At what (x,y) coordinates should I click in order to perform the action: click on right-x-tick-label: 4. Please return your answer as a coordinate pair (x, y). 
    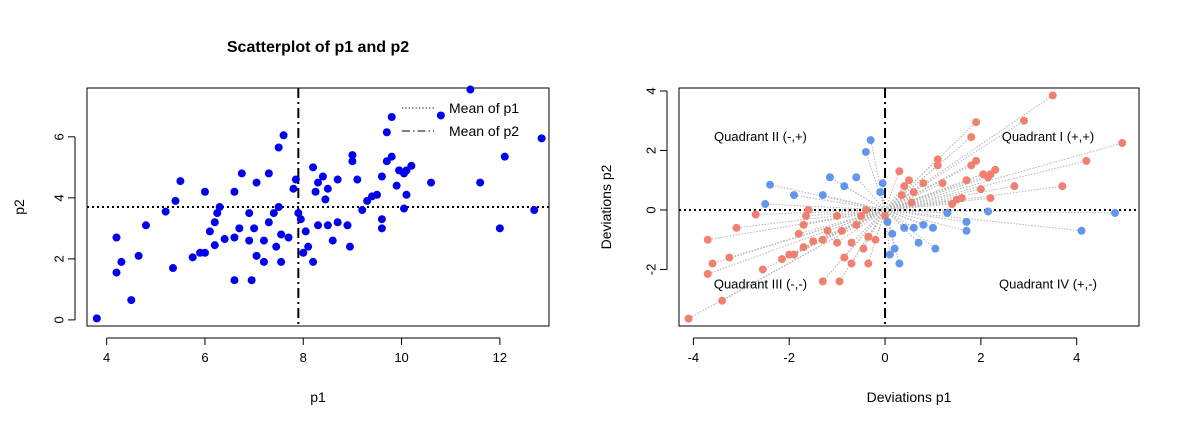
    Looking at the image, I should click on (1076, 357).